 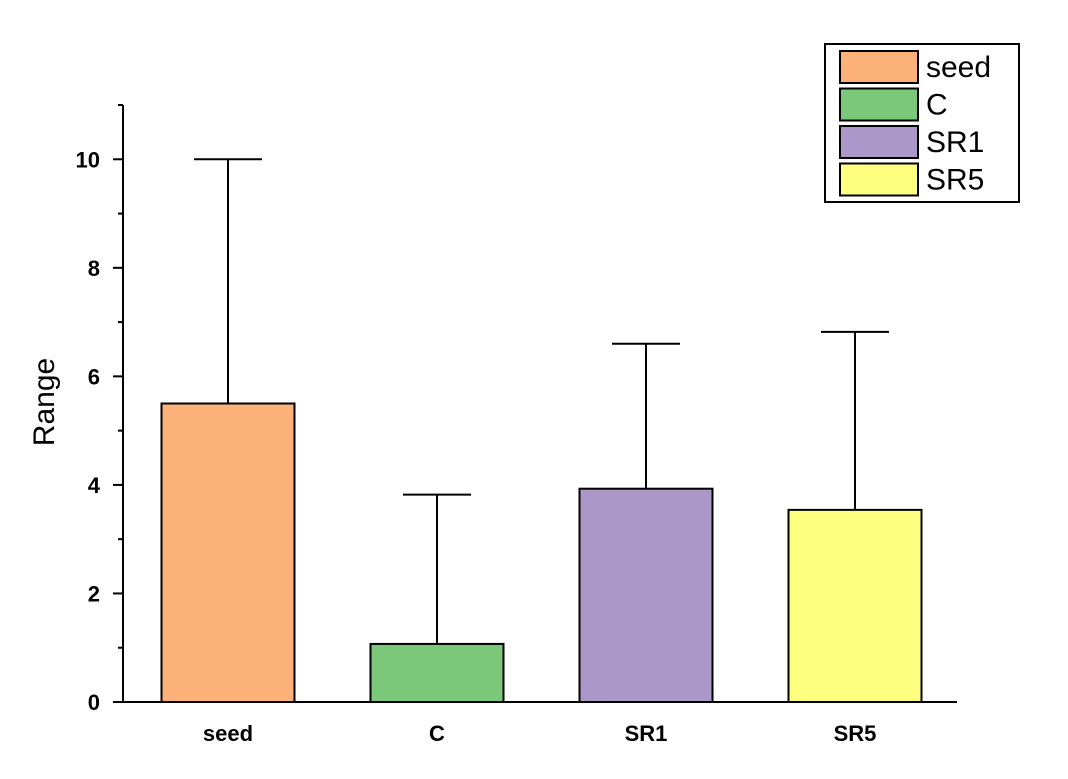 I want to click on bar-SR1, so click(x=646, y=595).